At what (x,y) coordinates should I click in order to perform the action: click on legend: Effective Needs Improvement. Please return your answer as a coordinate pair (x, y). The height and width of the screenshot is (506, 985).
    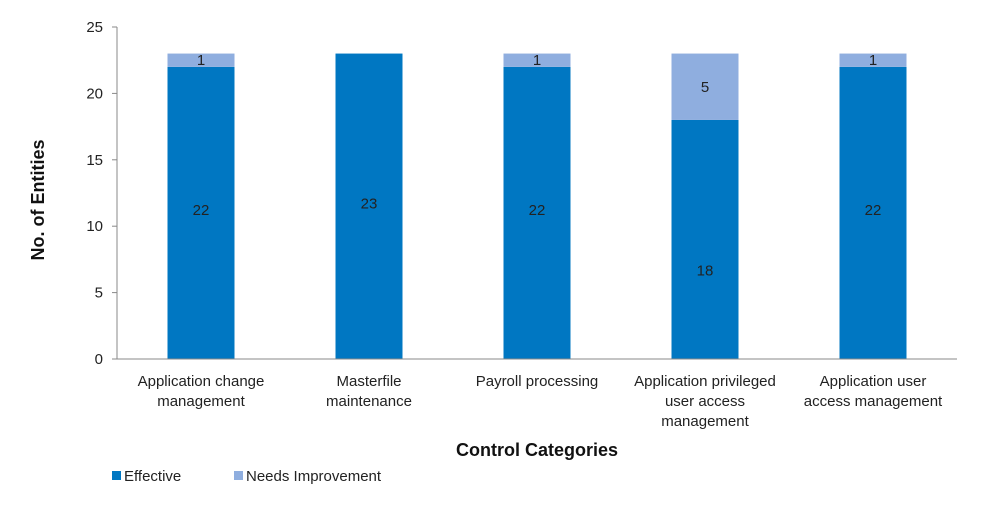
    Looking at the image, I should click on (247, 476).